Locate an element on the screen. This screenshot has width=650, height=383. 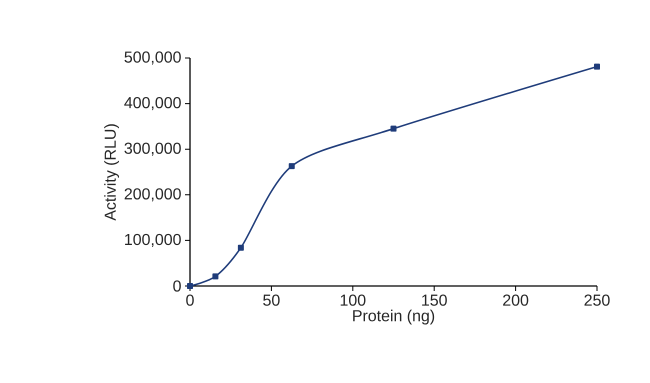
x-tick-label: 250 is located at coordinates (597, 300).